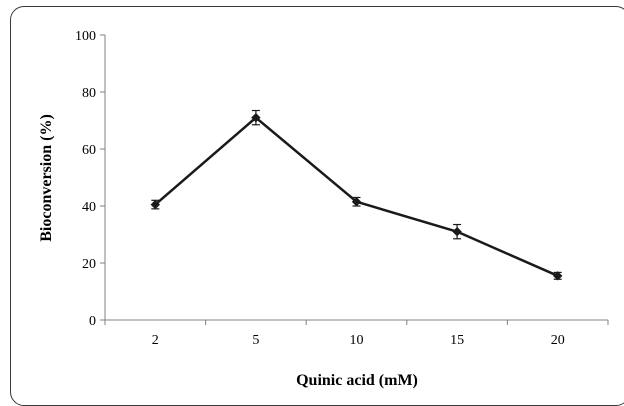 The width and height of the screenshot is (624, 406). I want to click on y-tick-label: 20, so click(89, 264).